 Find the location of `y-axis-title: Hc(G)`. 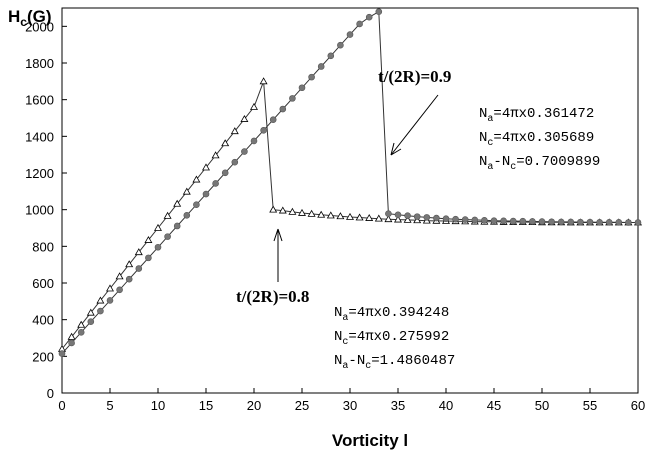

y-axis-title: Hc(G) is located at coordinates (30, 18).